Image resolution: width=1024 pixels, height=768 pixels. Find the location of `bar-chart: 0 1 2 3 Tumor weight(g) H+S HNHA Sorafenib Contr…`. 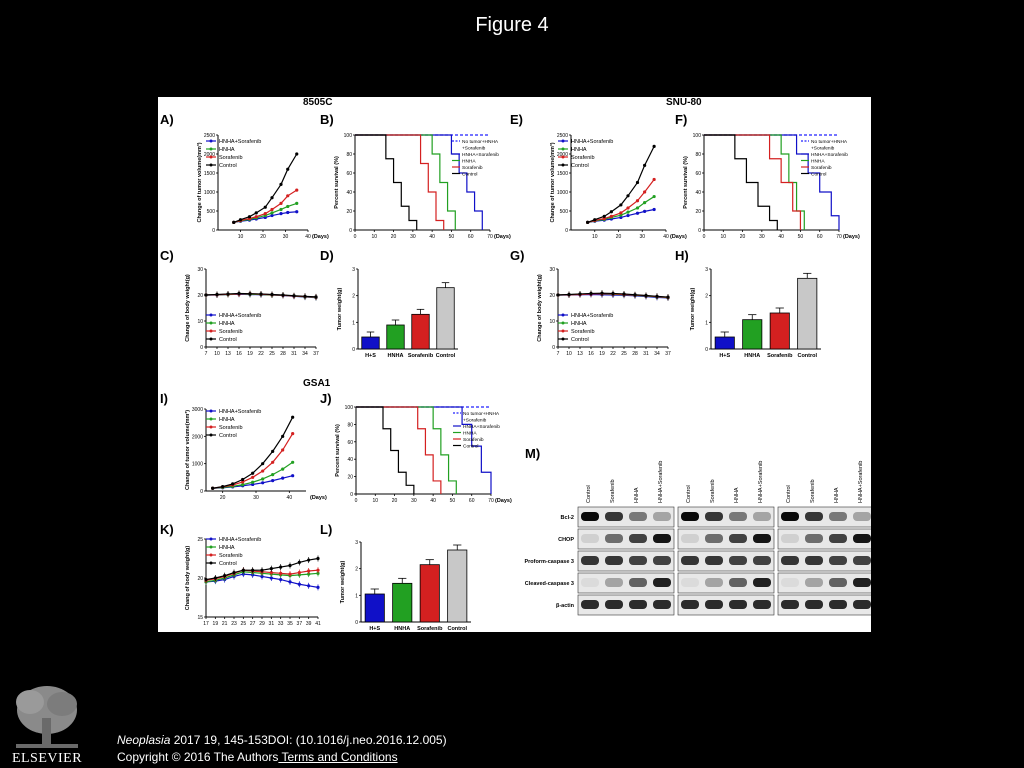

bar-chart: 0 1 2 3 Tumor weight(g) H+S HNHA Sorafenib Contr… is located at coordinates (397, 313).